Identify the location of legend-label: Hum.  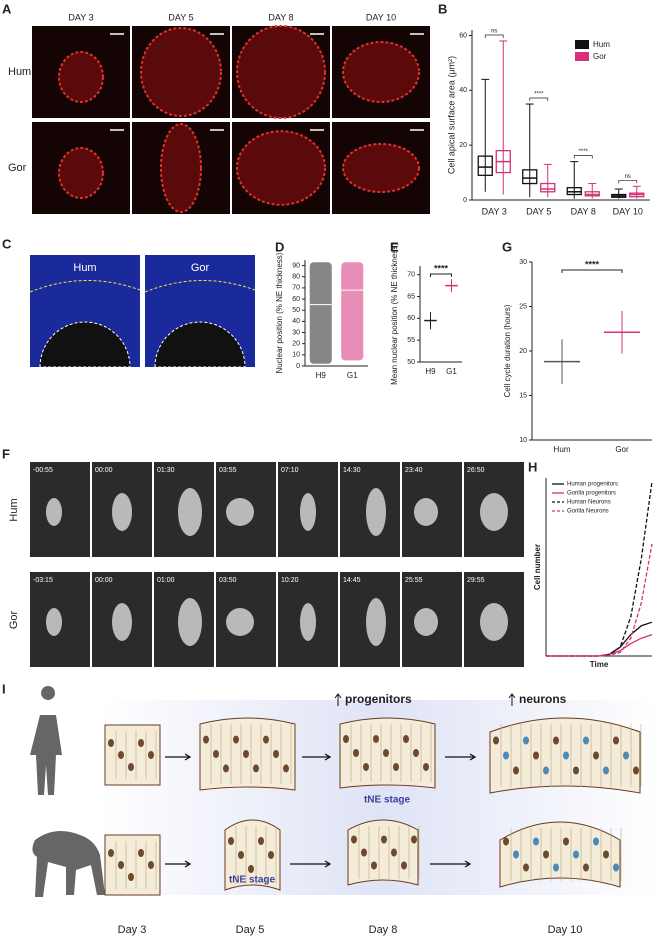
(601, 44).